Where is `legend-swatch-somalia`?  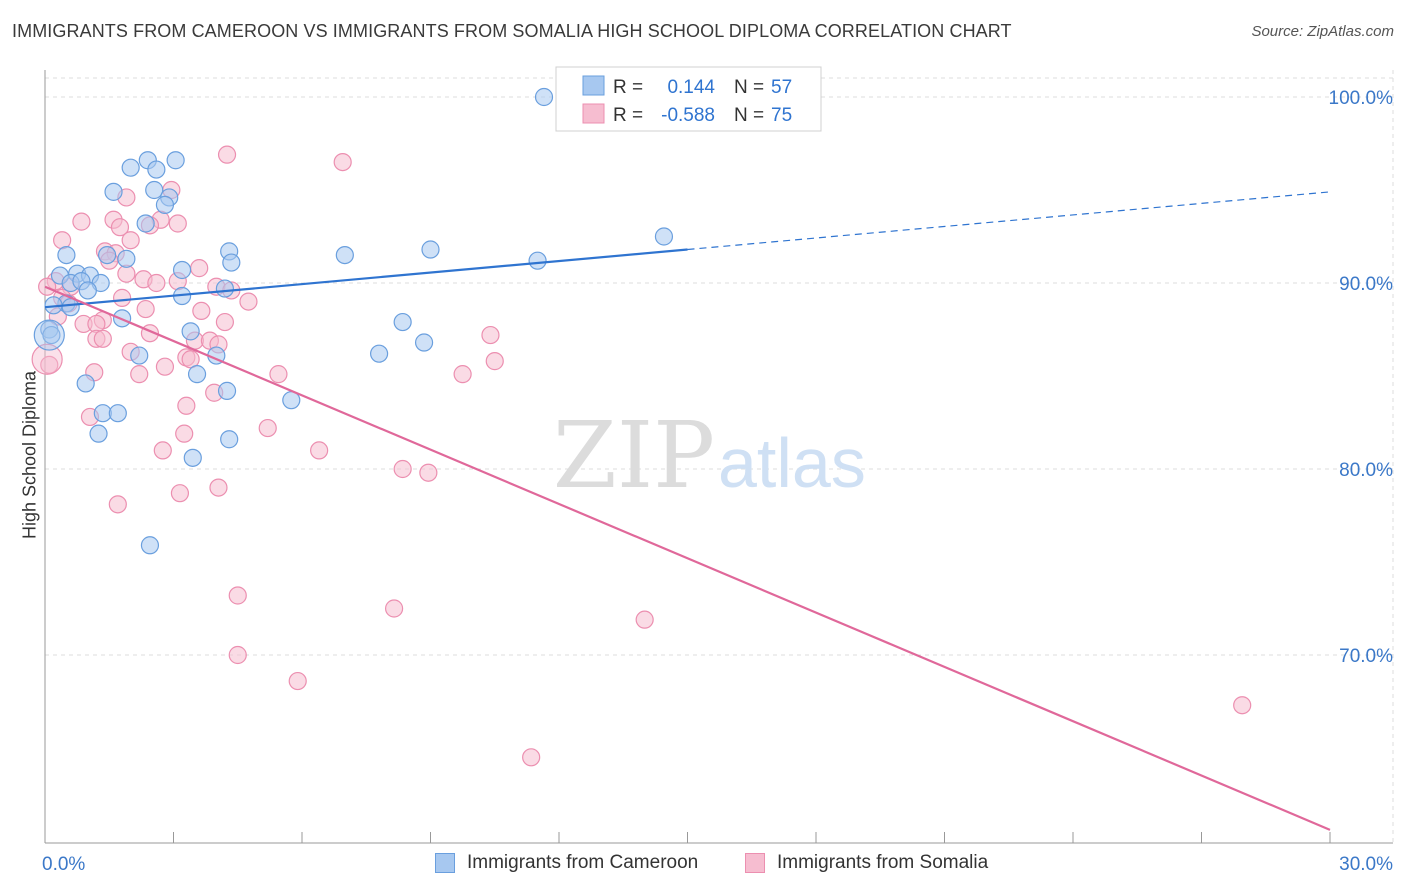
legend-swatch-somalia is located at coordinates (593, 113).